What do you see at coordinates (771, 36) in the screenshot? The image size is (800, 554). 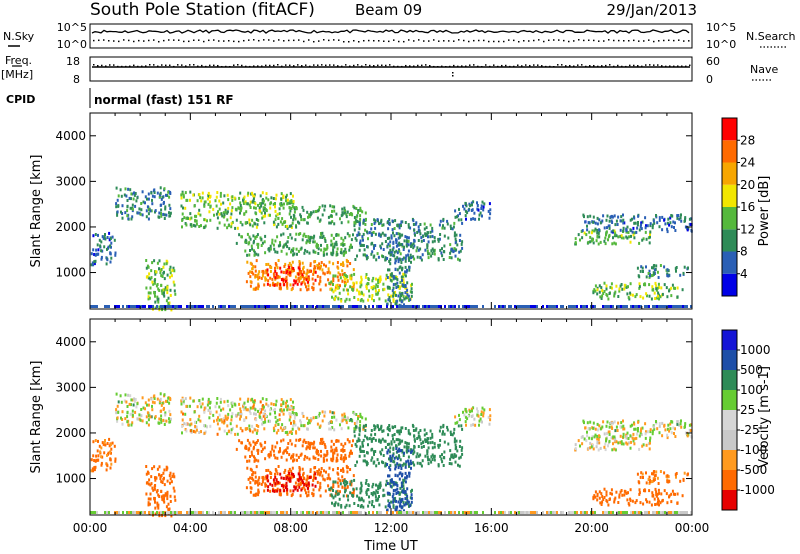 I see `n-search-label: N.Search` at bounding box center [771, 36].